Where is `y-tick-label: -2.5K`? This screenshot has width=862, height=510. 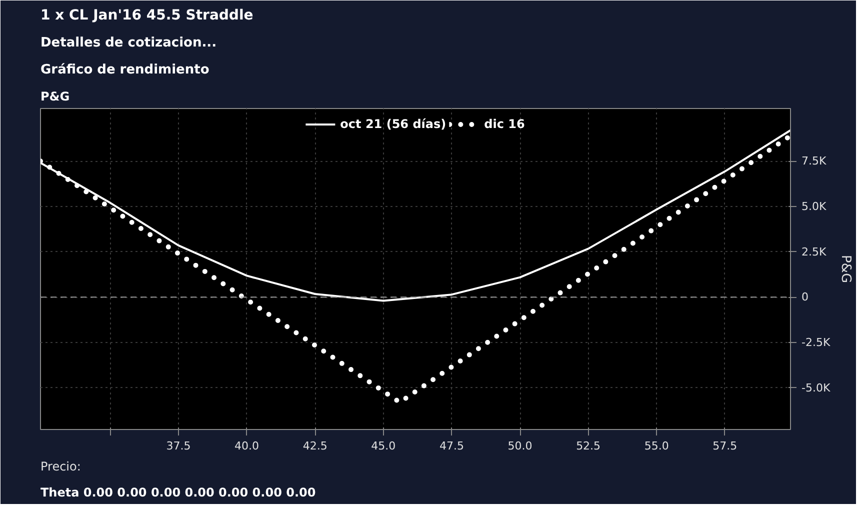 y-tick-label: -2.5K is located at coordinates (816, 342).